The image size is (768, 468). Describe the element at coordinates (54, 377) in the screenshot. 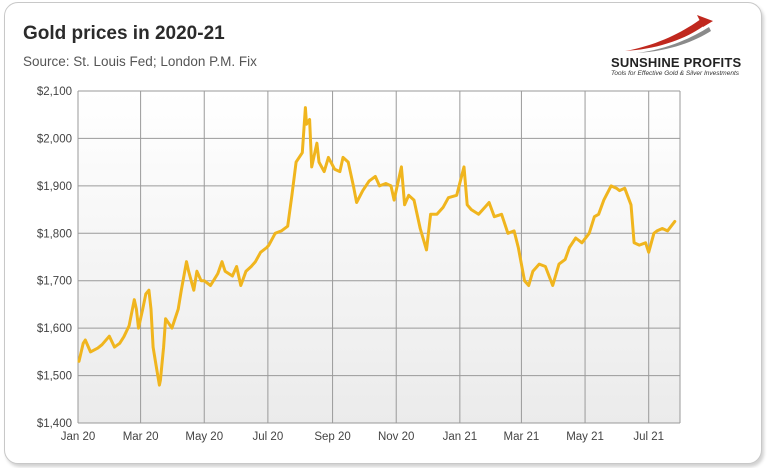

I see `y-tick-label: $1,500` at that location.